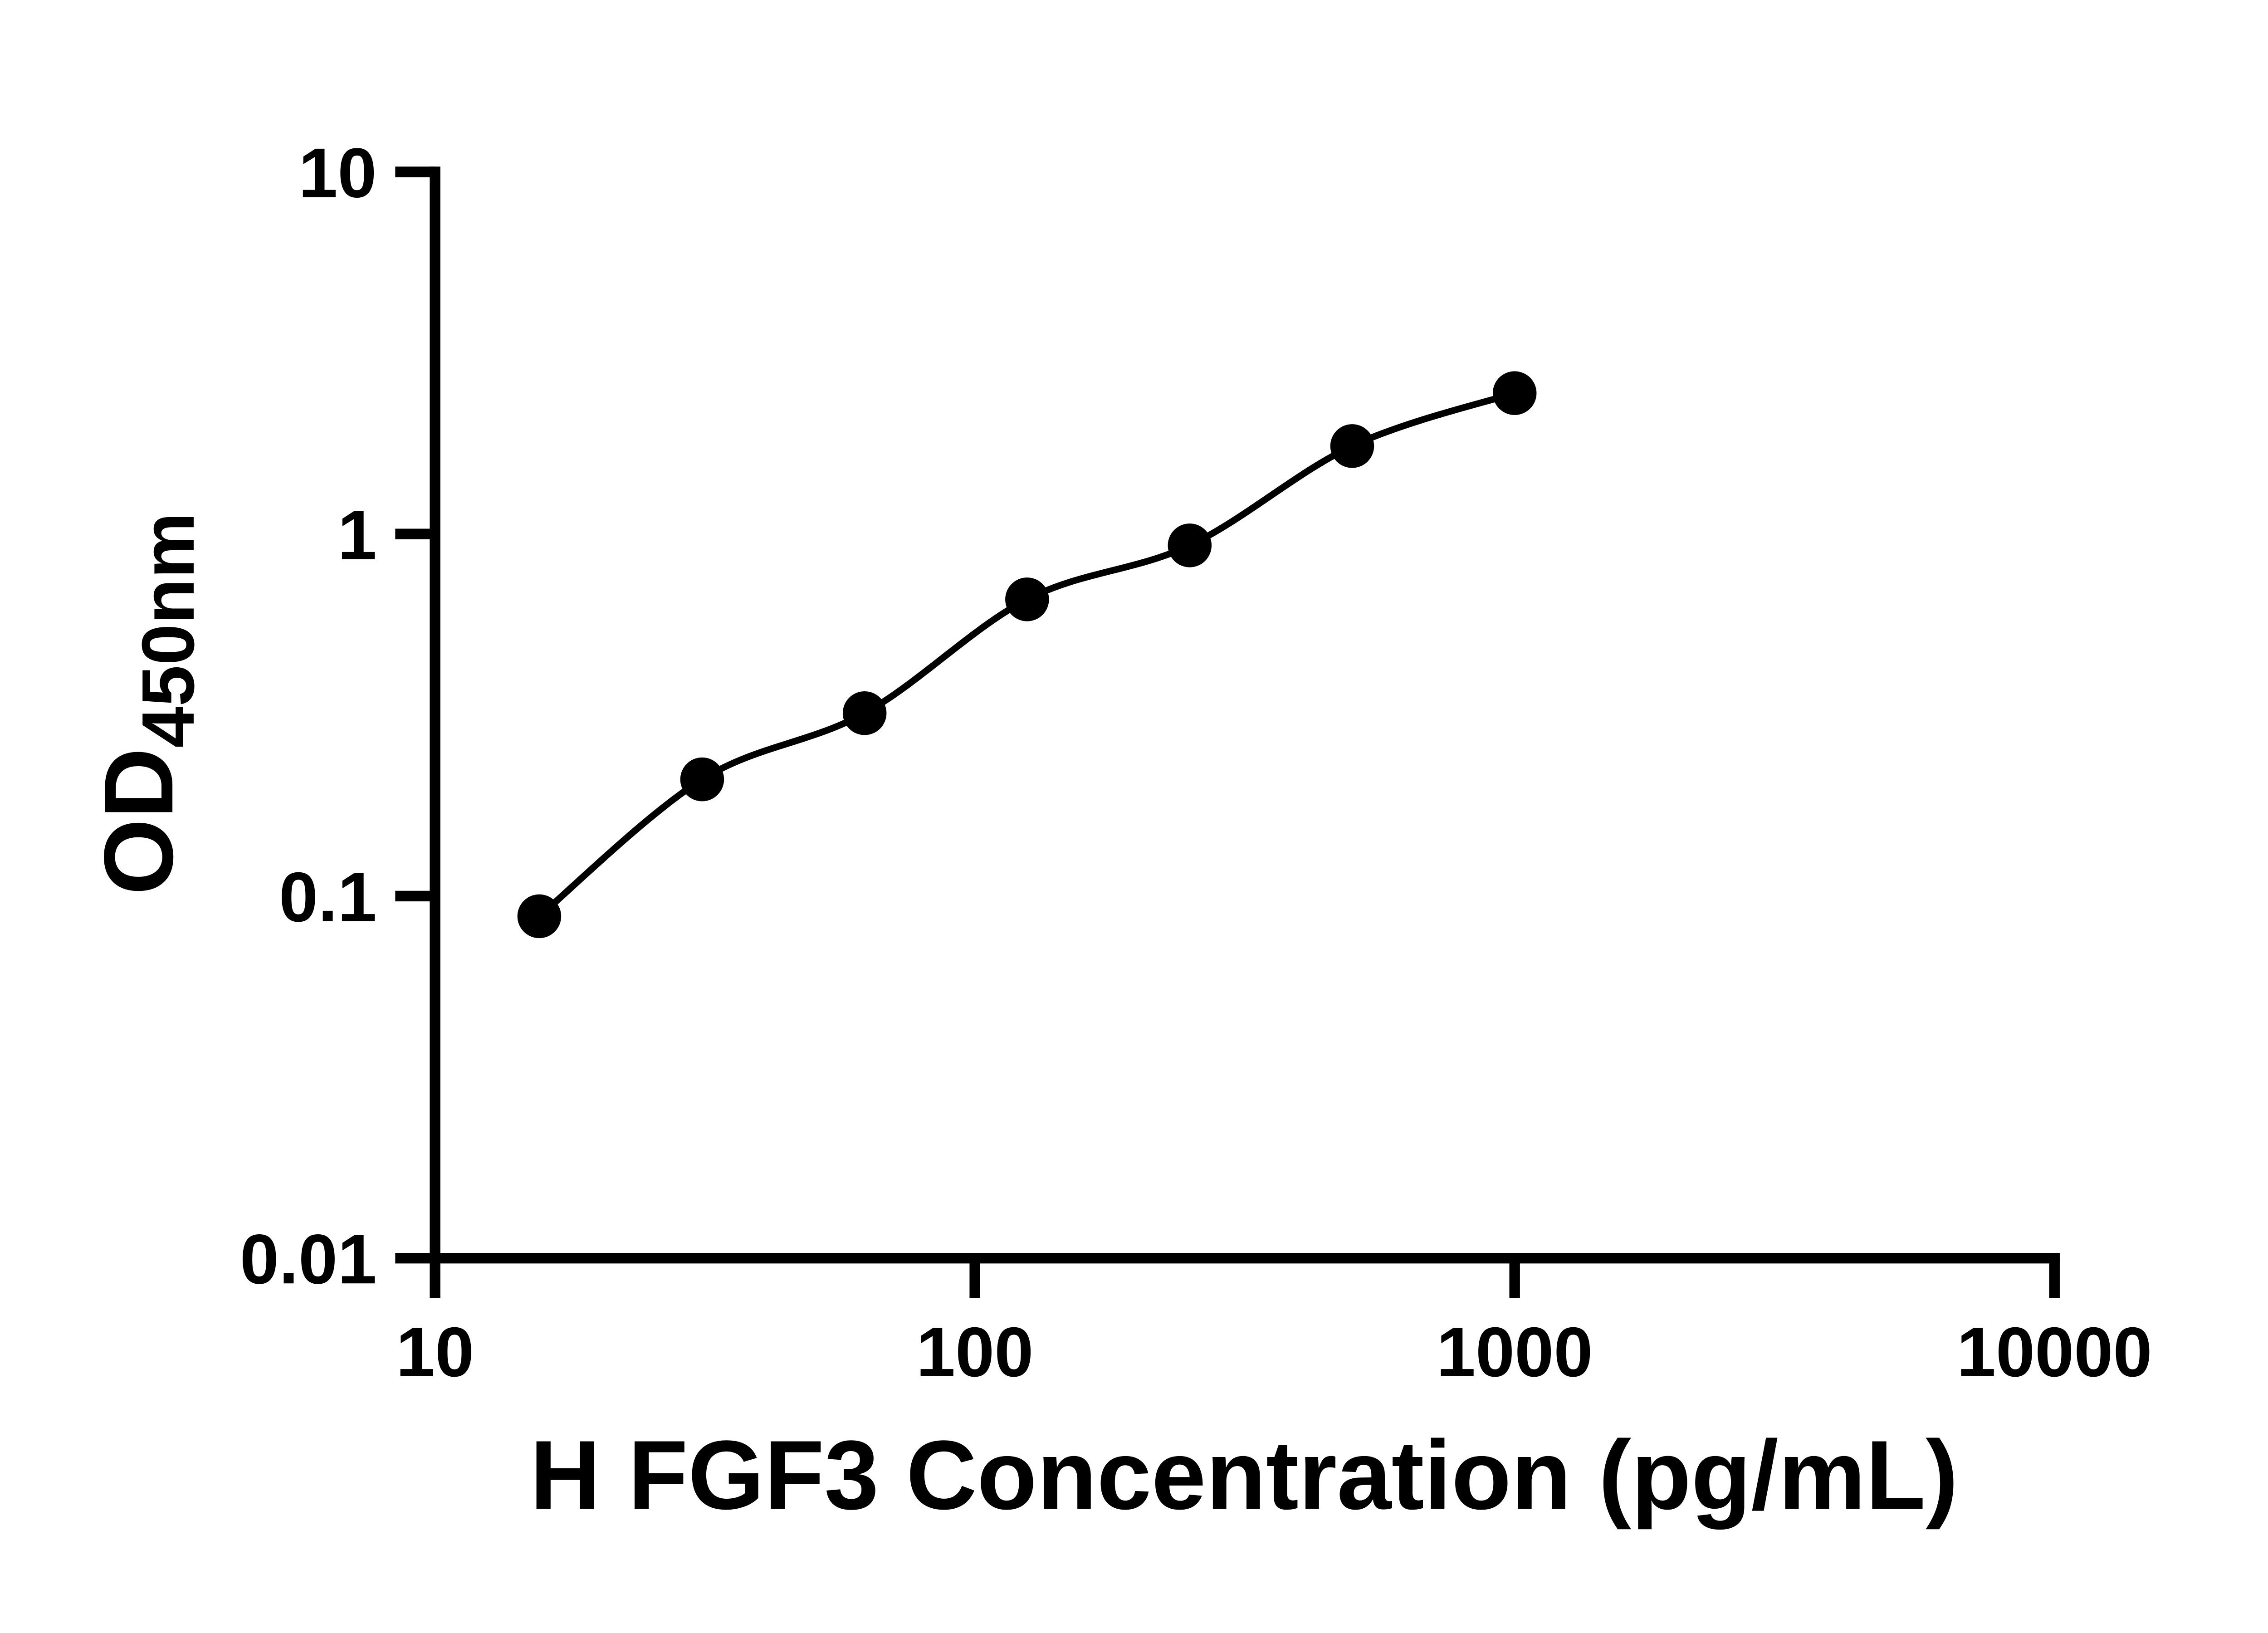  What do you see at coordinates (327, 897) in the screenshot?
I see `y-tick-label: 0.1` at bounding box center [327, 897].